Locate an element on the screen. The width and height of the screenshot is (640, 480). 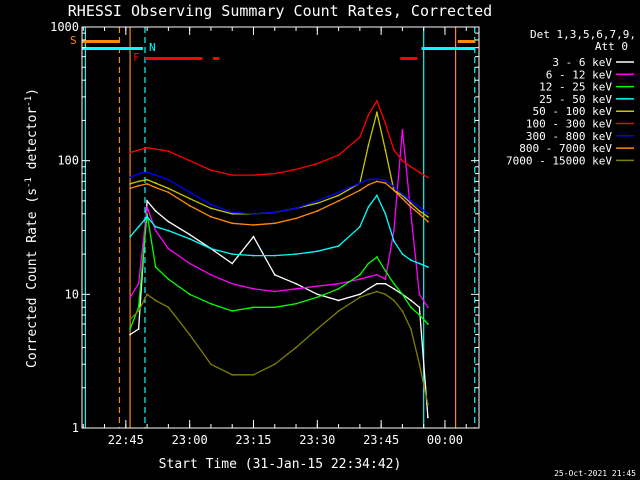
legend-label-0: 3 - 6 keV is located at coordinates (582, 62).